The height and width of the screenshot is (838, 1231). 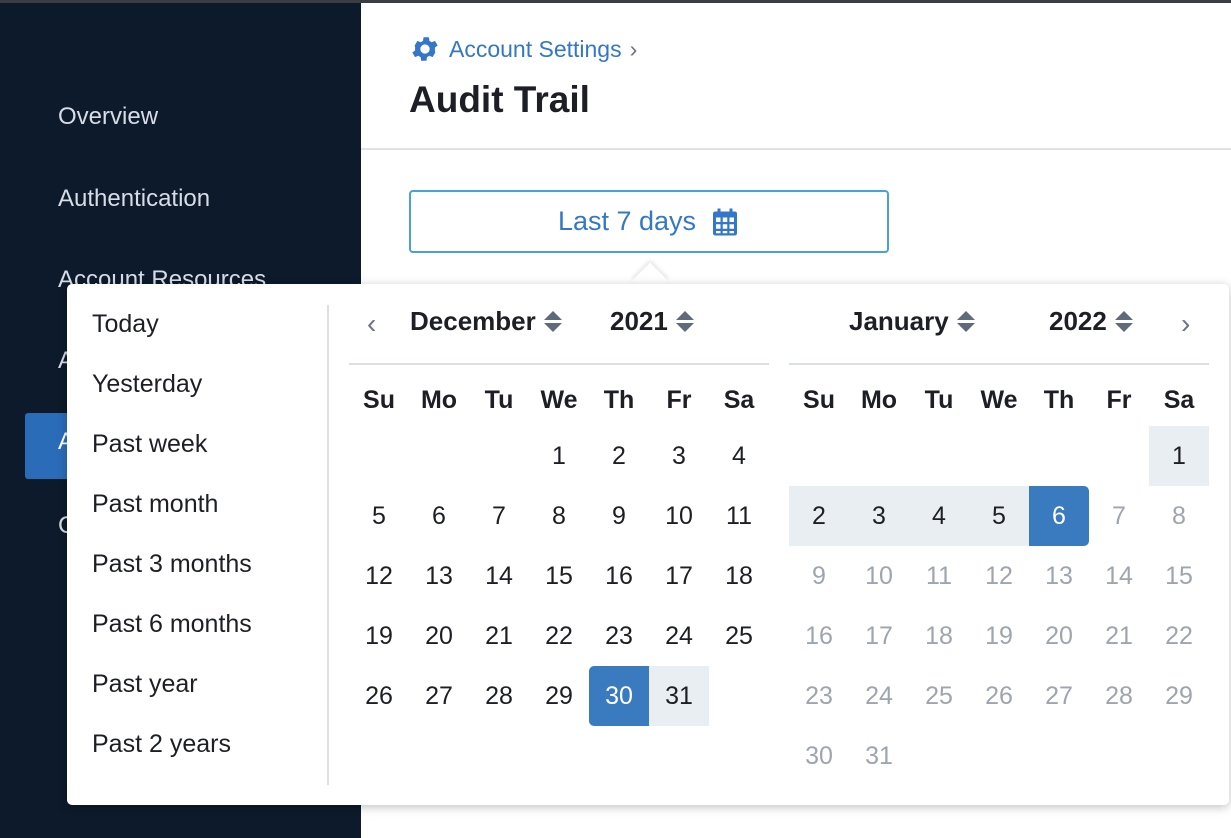 I want to click on calendar-divider, so click(x=559, y=364).